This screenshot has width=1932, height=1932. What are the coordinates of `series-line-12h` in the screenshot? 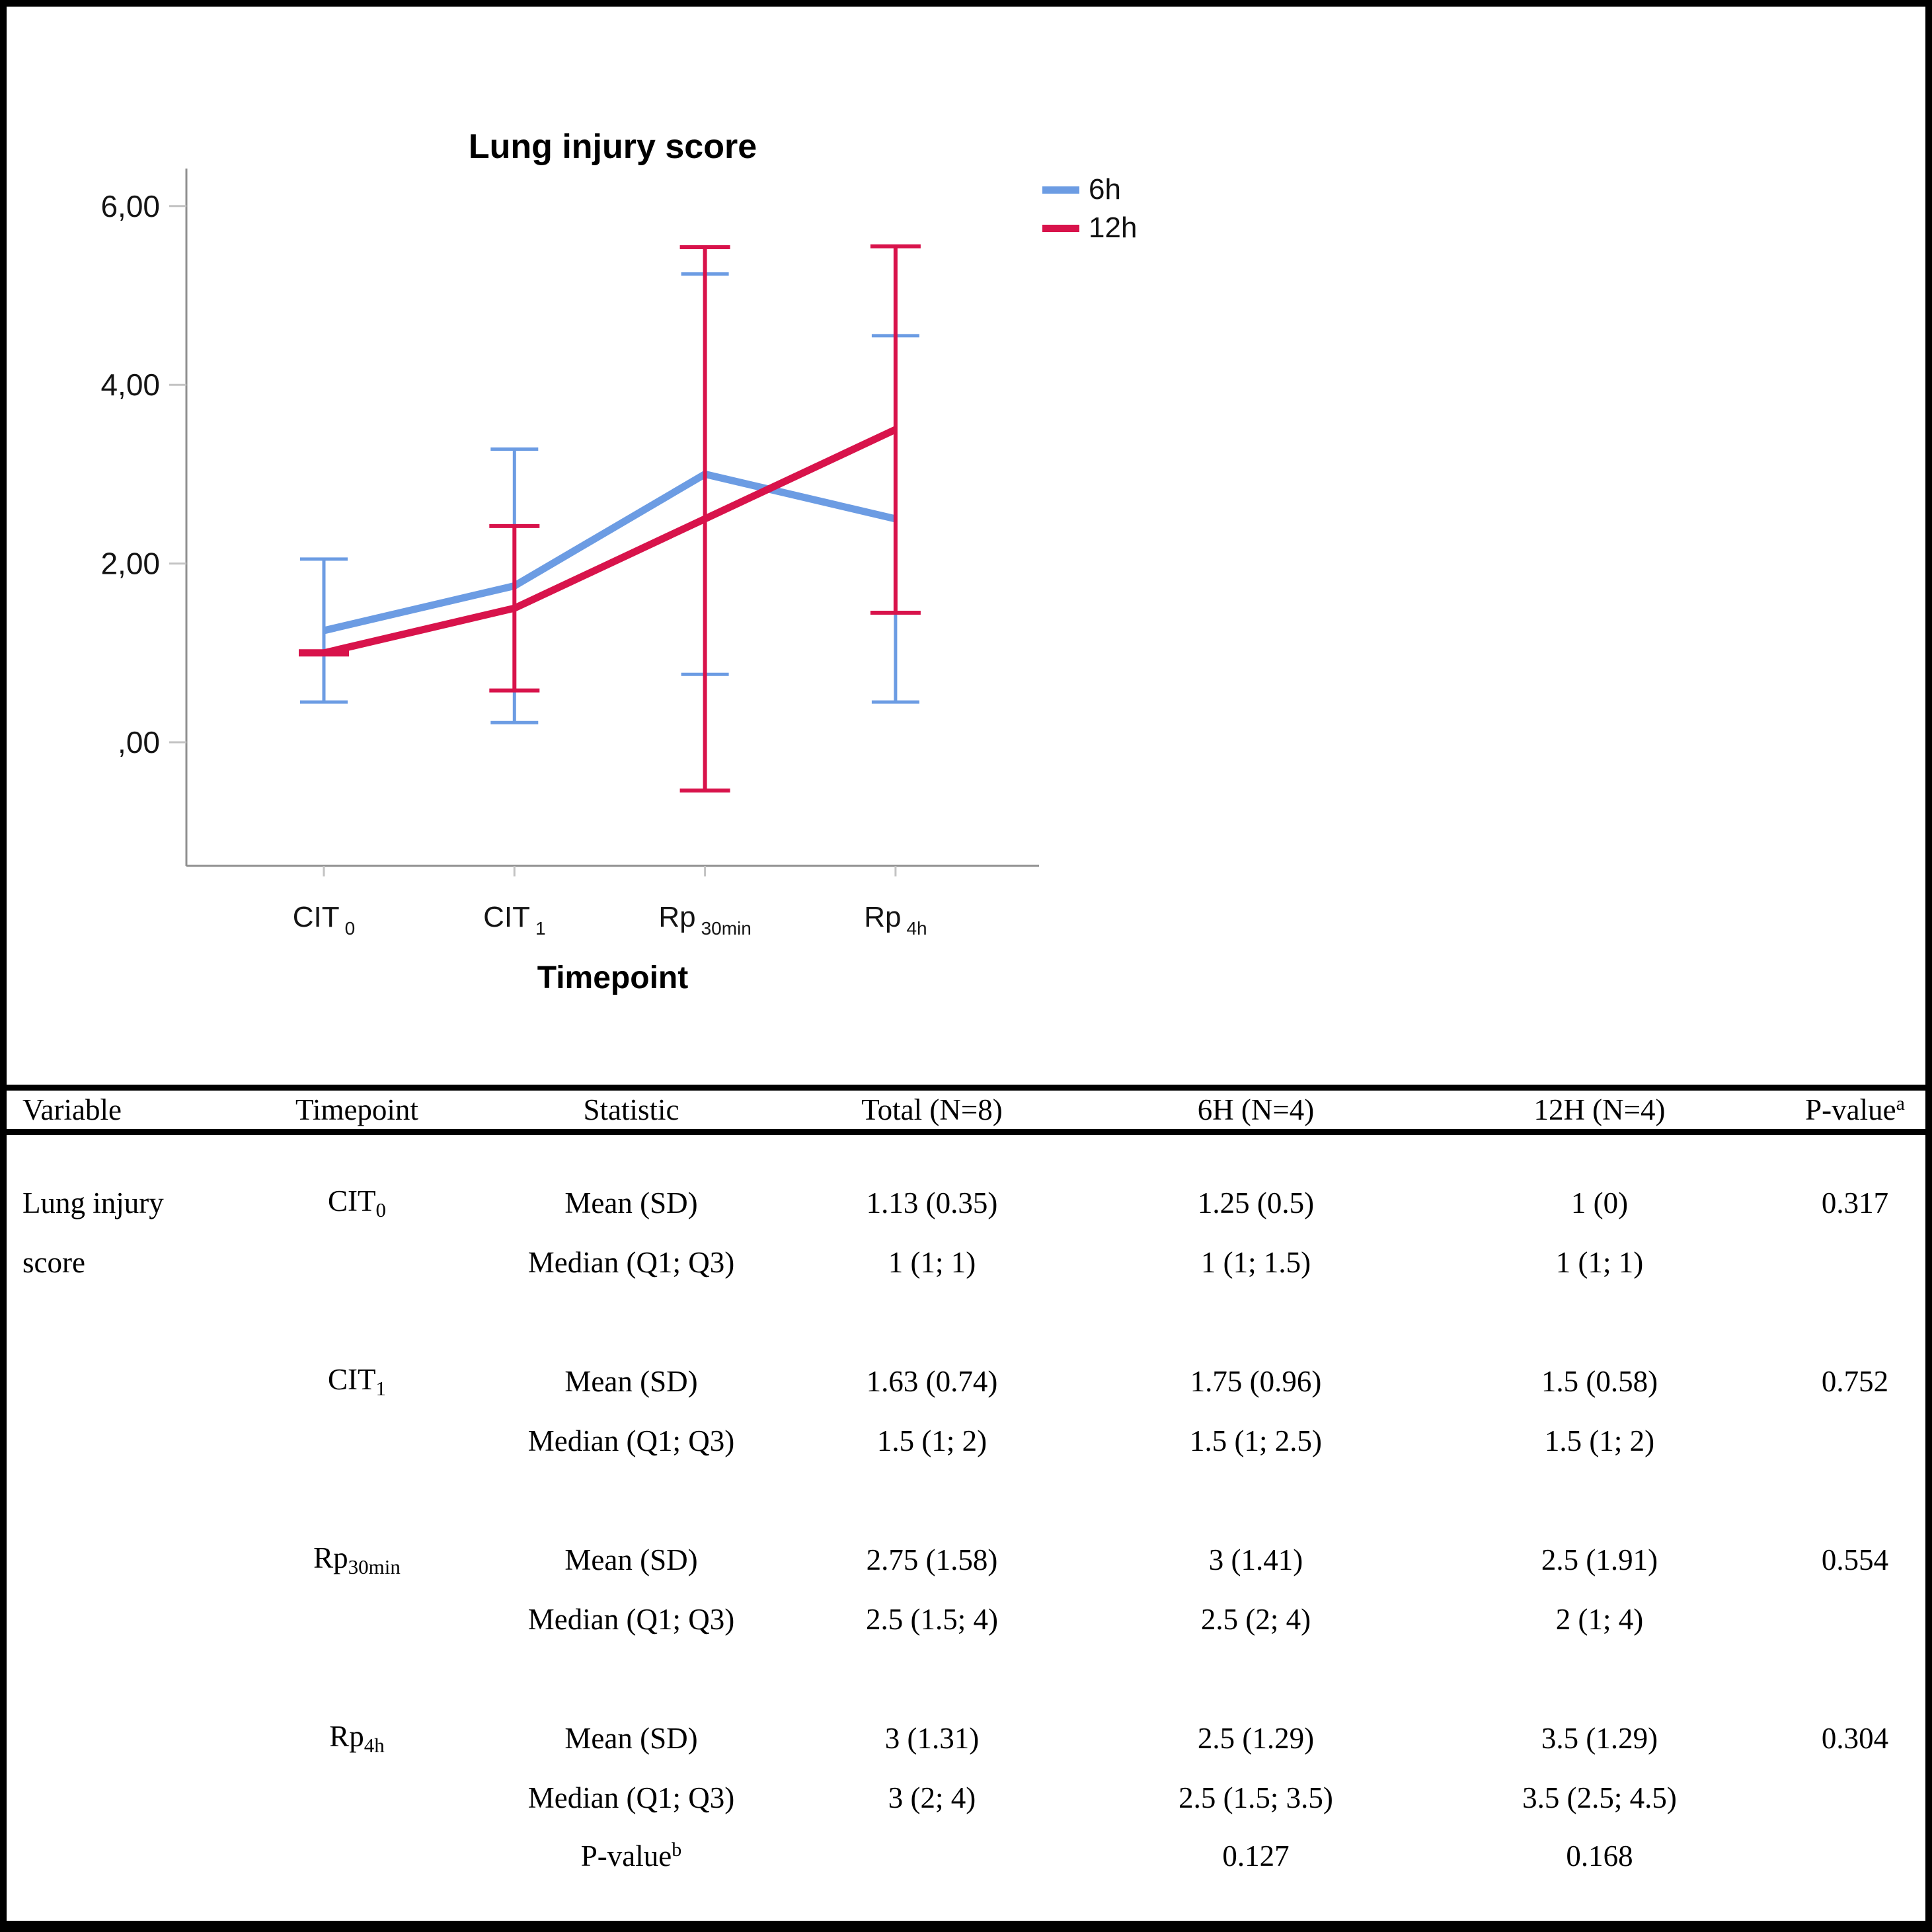 It's located at (610, 541).